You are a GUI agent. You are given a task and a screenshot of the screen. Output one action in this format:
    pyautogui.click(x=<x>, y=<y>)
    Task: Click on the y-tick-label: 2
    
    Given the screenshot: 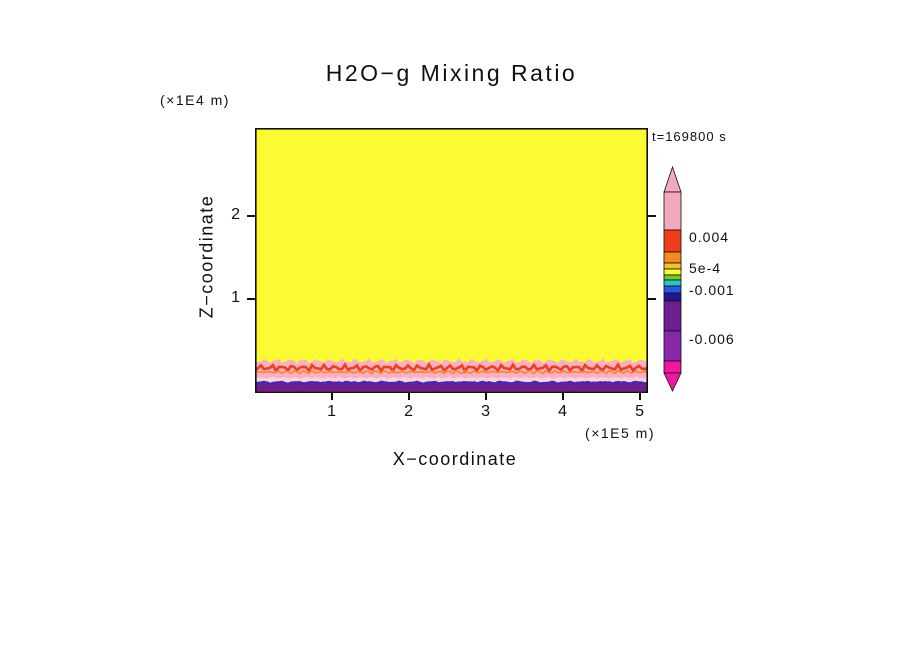 What is the action you would take?
    pyautogui.click(x=236, y=214)
    